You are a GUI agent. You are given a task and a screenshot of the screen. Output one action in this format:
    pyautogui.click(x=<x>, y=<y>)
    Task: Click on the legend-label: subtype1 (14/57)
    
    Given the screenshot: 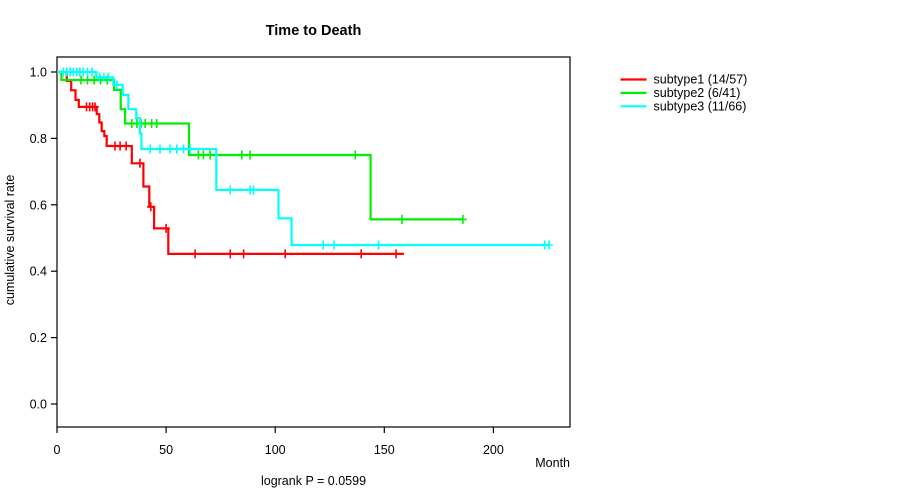 What is the action you would take?
    pyautogui.click(x=701, y=80)
    